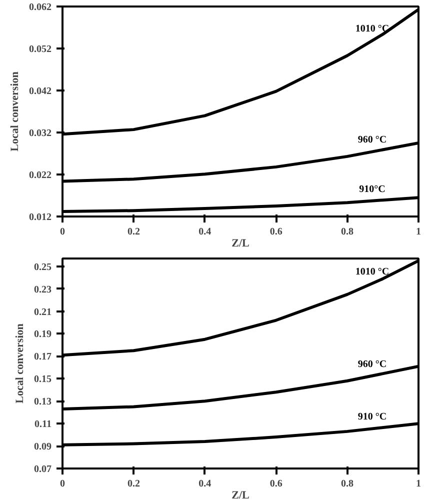 This screenshot has height=504, width=430. I want to click on y-tick-label: 0.042, so click(40, 91).